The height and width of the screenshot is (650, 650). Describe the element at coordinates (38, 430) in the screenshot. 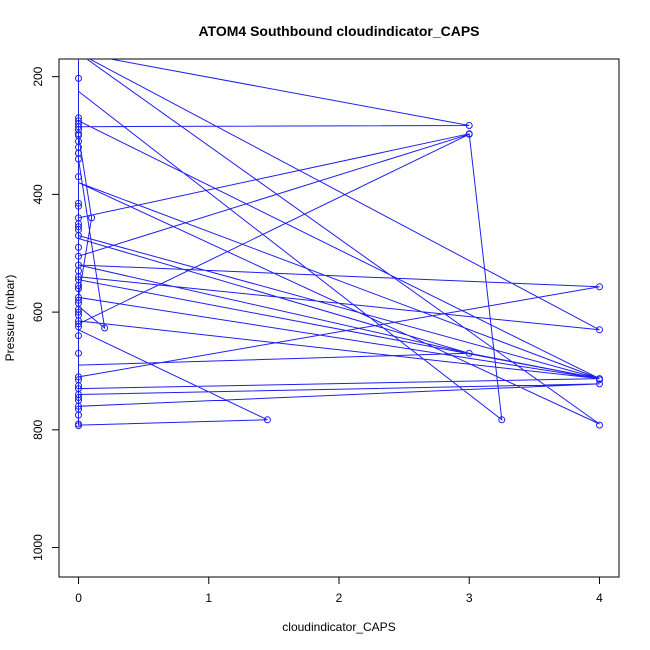

I see `y-tick-label: 800` at that location.